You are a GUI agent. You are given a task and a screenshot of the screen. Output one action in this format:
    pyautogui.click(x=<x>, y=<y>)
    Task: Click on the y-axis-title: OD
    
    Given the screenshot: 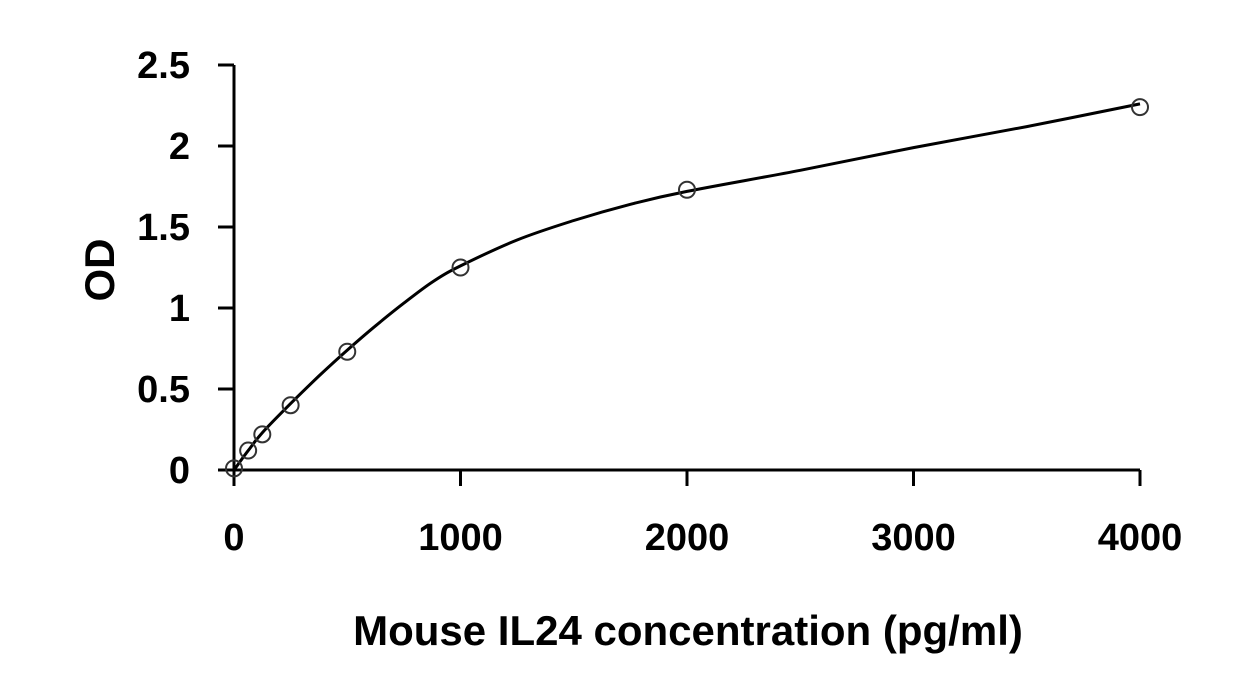 What is the action you would take?
    pyautogui.click(x=99, y=270)
    